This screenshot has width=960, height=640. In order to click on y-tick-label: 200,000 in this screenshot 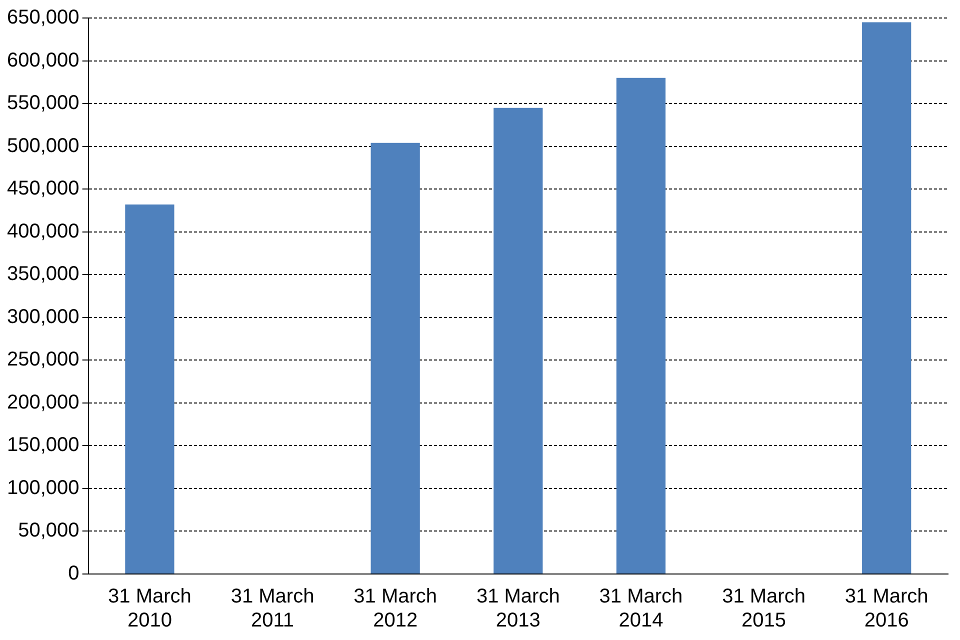, I will do `click(43, 402)`.